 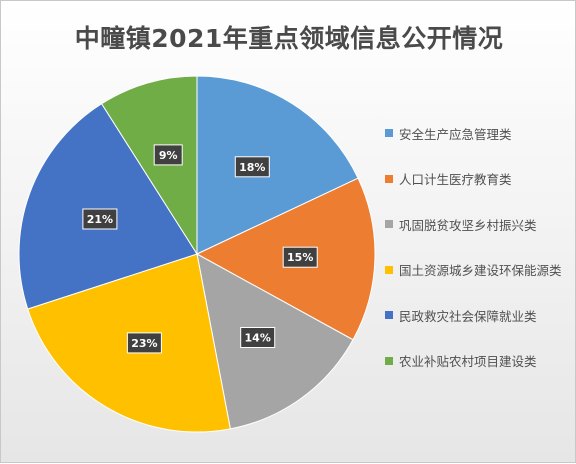 I want to click on data-label: 9%, so click(x=168, y=155).